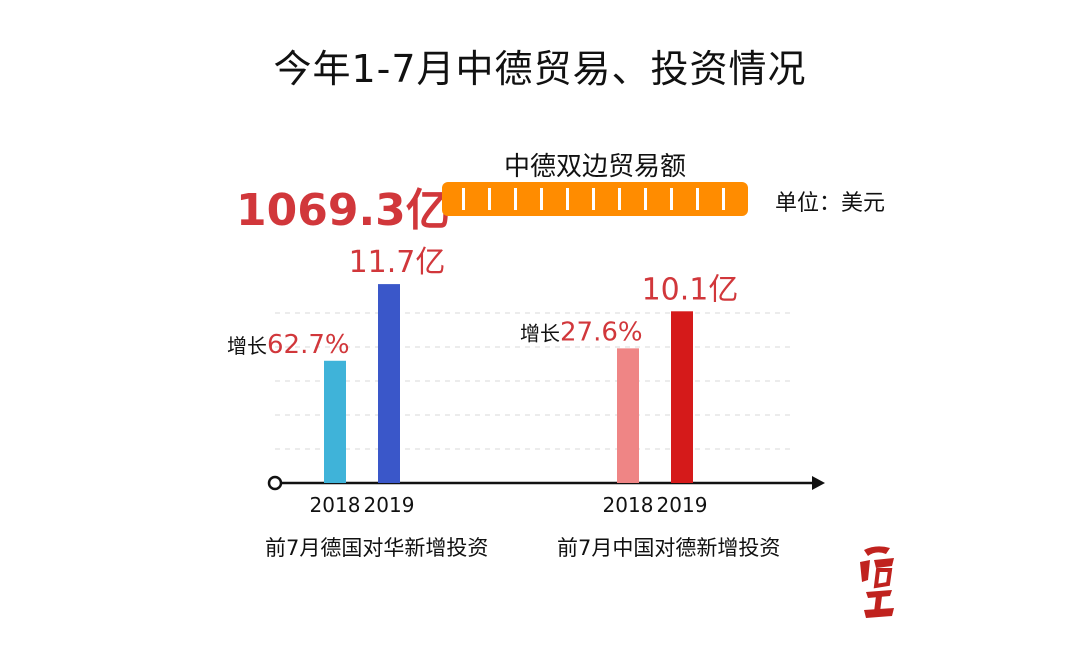 The height and width of the screenshot is (648, 1080). What do you see at coordinates (682, 397) in the screenshot?
I see `bar-china-2019` at bounding box center [682, 397].